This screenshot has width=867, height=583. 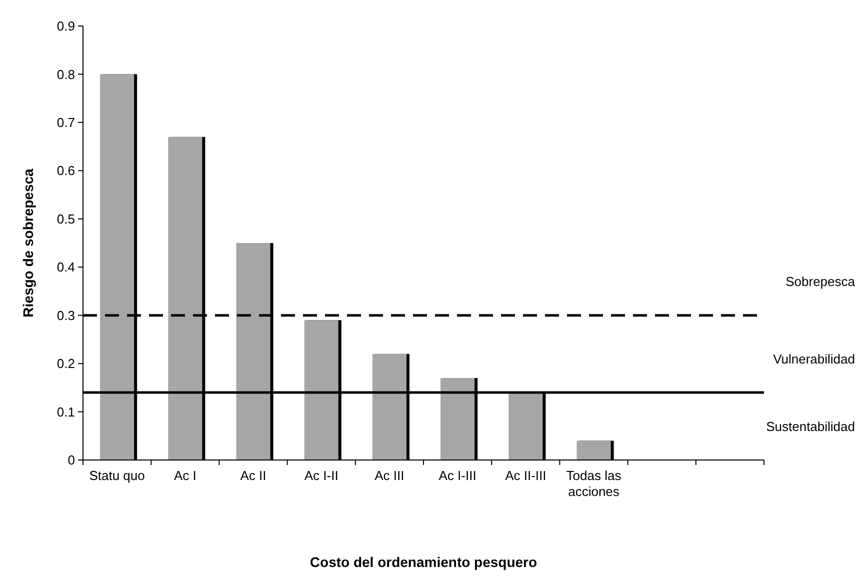 What do you see at coordinates (65, 26) in the screenshot?
I see `y-tick-label: 0.9` at bounding box center [65, 26].